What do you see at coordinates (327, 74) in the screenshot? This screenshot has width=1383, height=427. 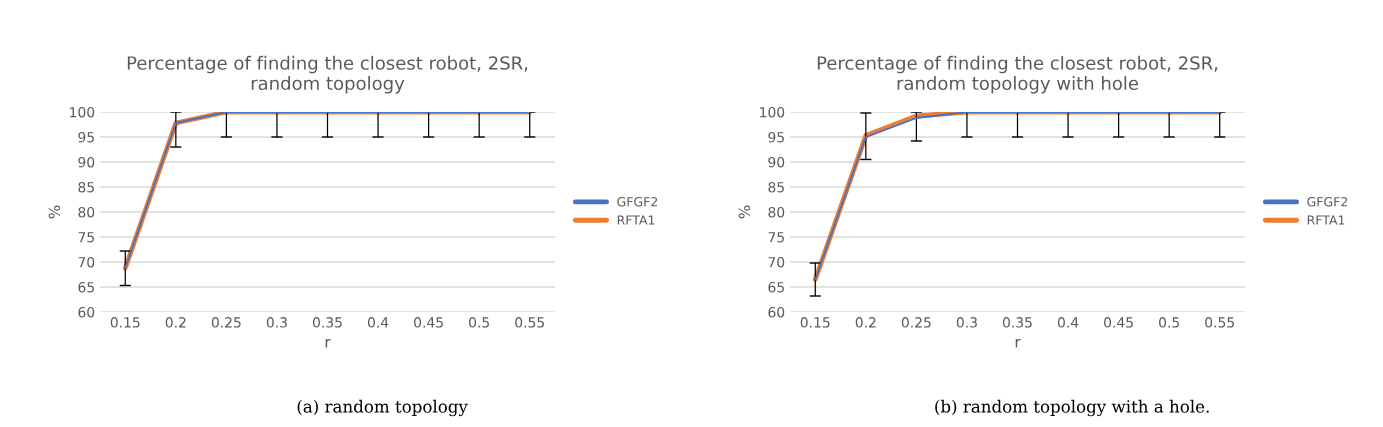 I see `chart-title: Percentage of finding the closest robot, 2SR, random topology` at bounding box center [327, 74].